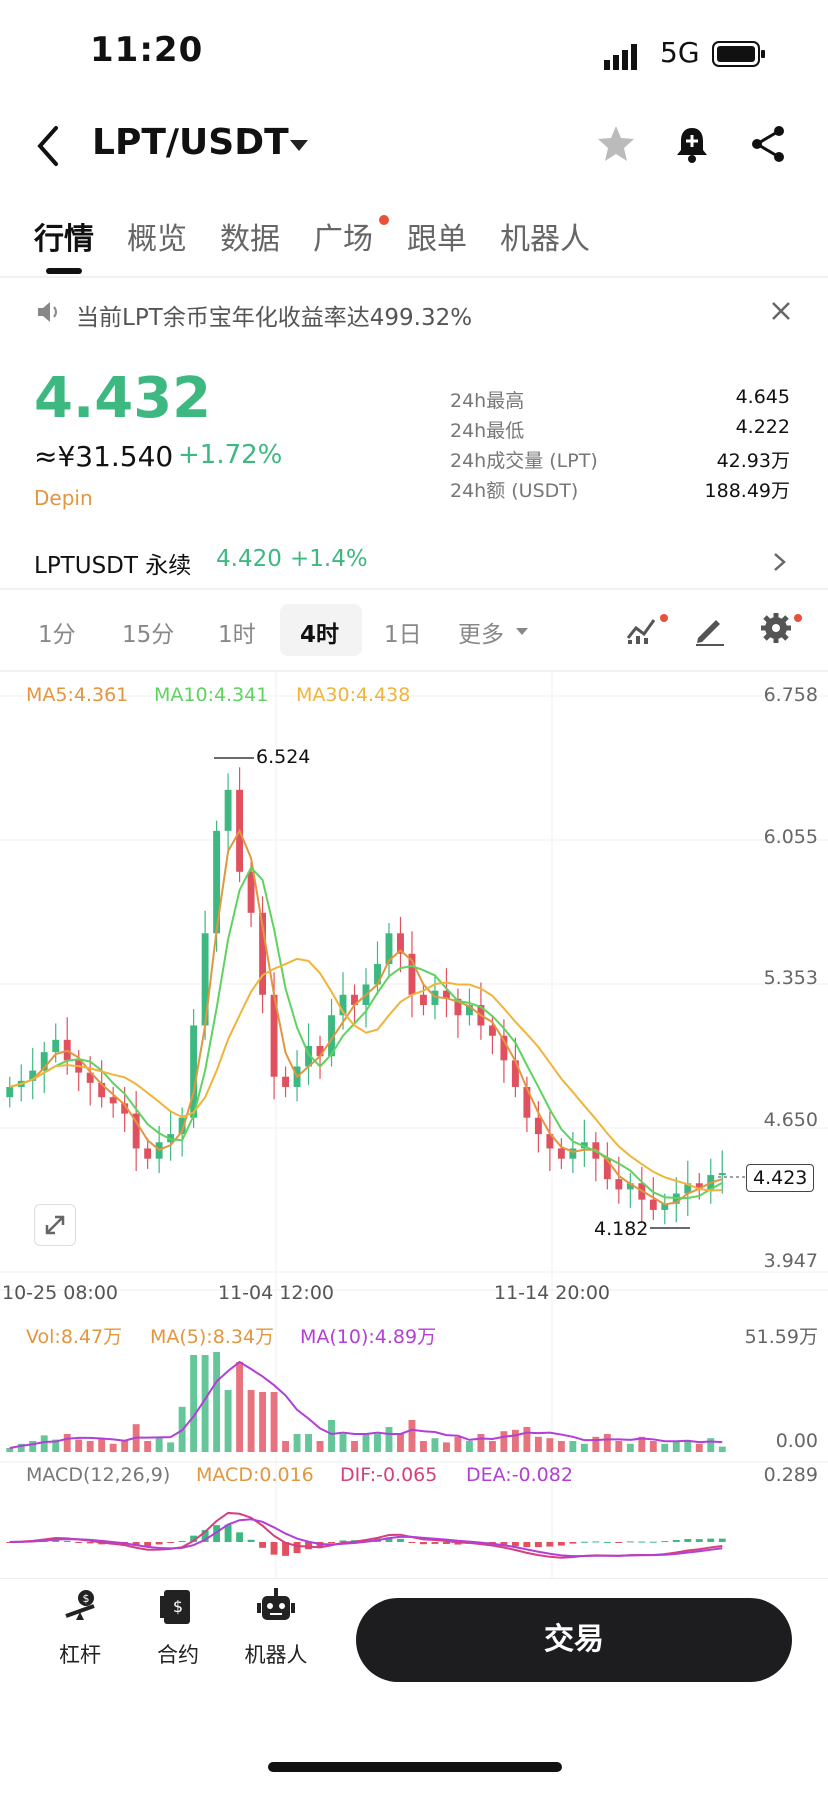 This screenshot has height=1793, width=828. I want to click on interval-active-bg, so click(321, 630).